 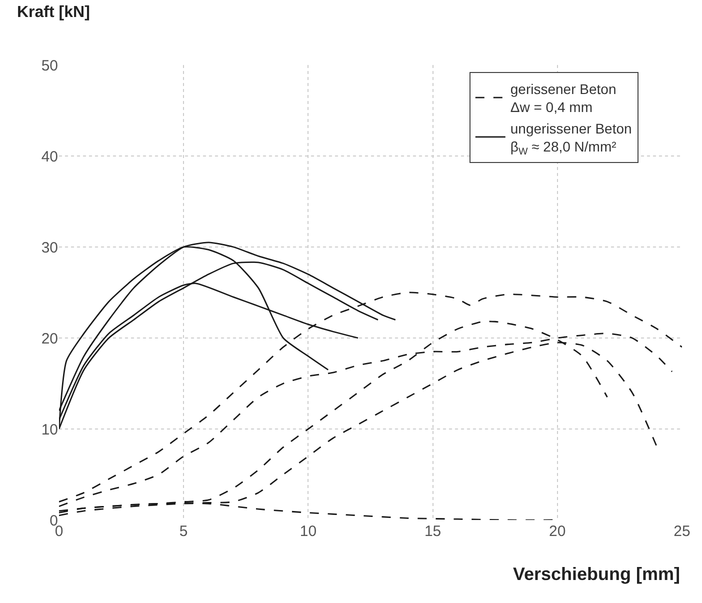 I want to click on x-tick-label: 5, so click(x=183, y=531).